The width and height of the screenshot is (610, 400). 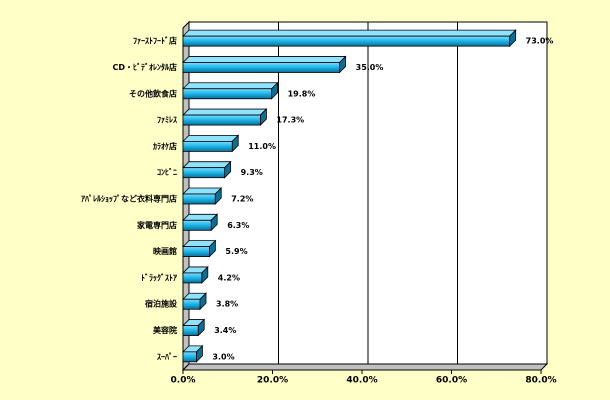 I want to click on value-label: 35.0%, so click(x=370, y=67).